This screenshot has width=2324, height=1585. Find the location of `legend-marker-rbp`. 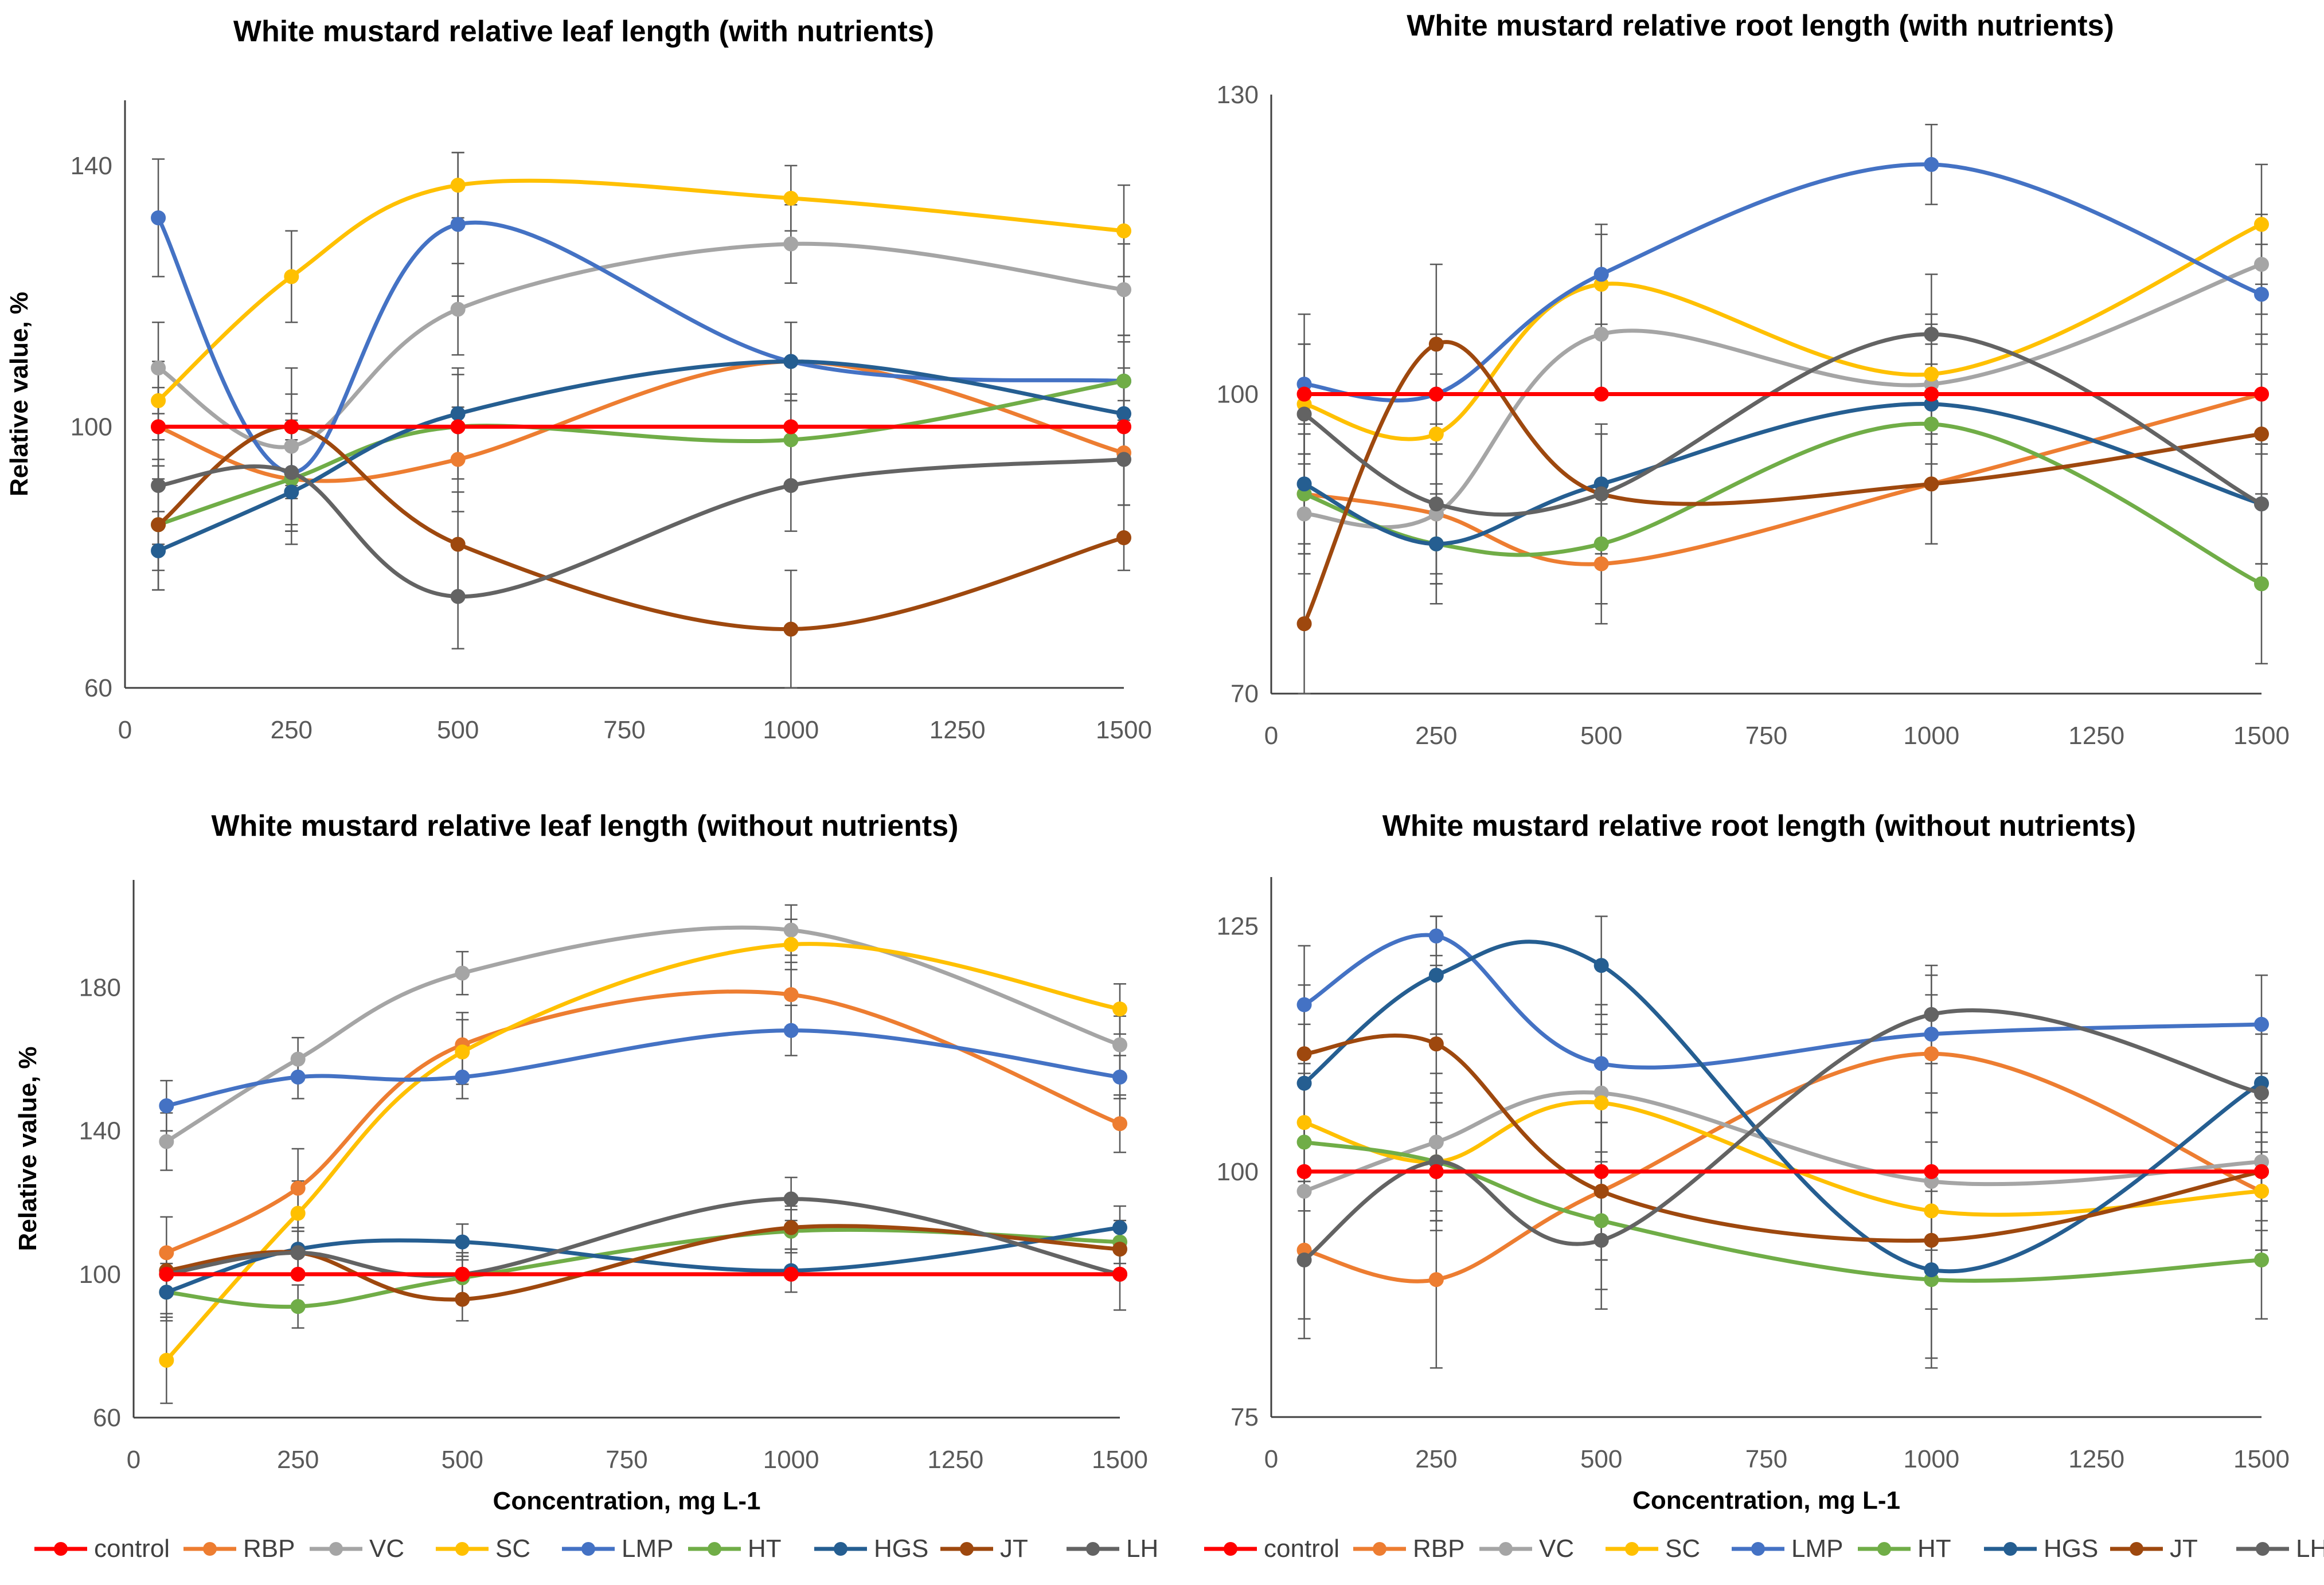

legend-marker-rbp is located at coordinates (210, 1549).